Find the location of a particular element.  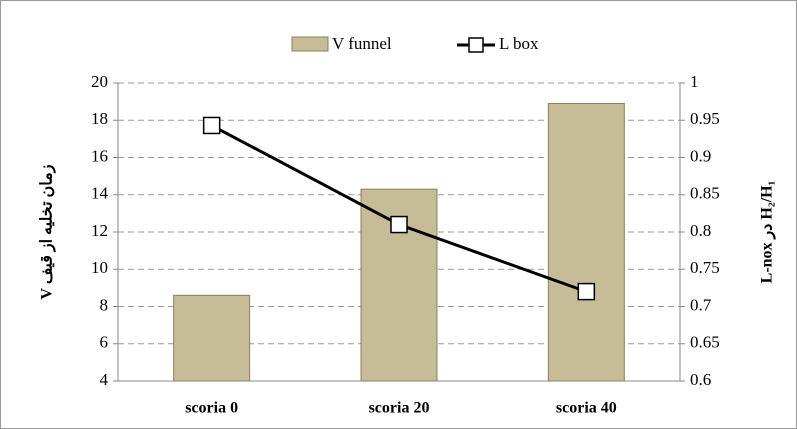

y-axis-label: V زمان تخلیه از قیف is located at coordinates (48, 231).